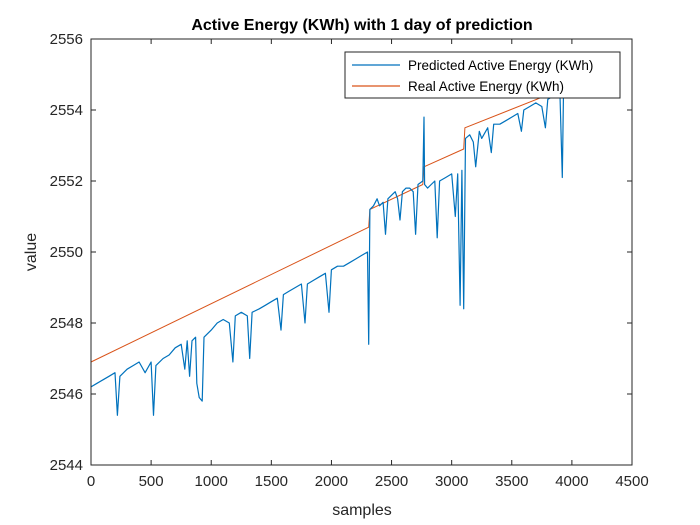 This screenshot has width=700, height=525. Describe the element at coordinates (362, 510) in the screenshot. I see `x-axis-label: samples` at that location.